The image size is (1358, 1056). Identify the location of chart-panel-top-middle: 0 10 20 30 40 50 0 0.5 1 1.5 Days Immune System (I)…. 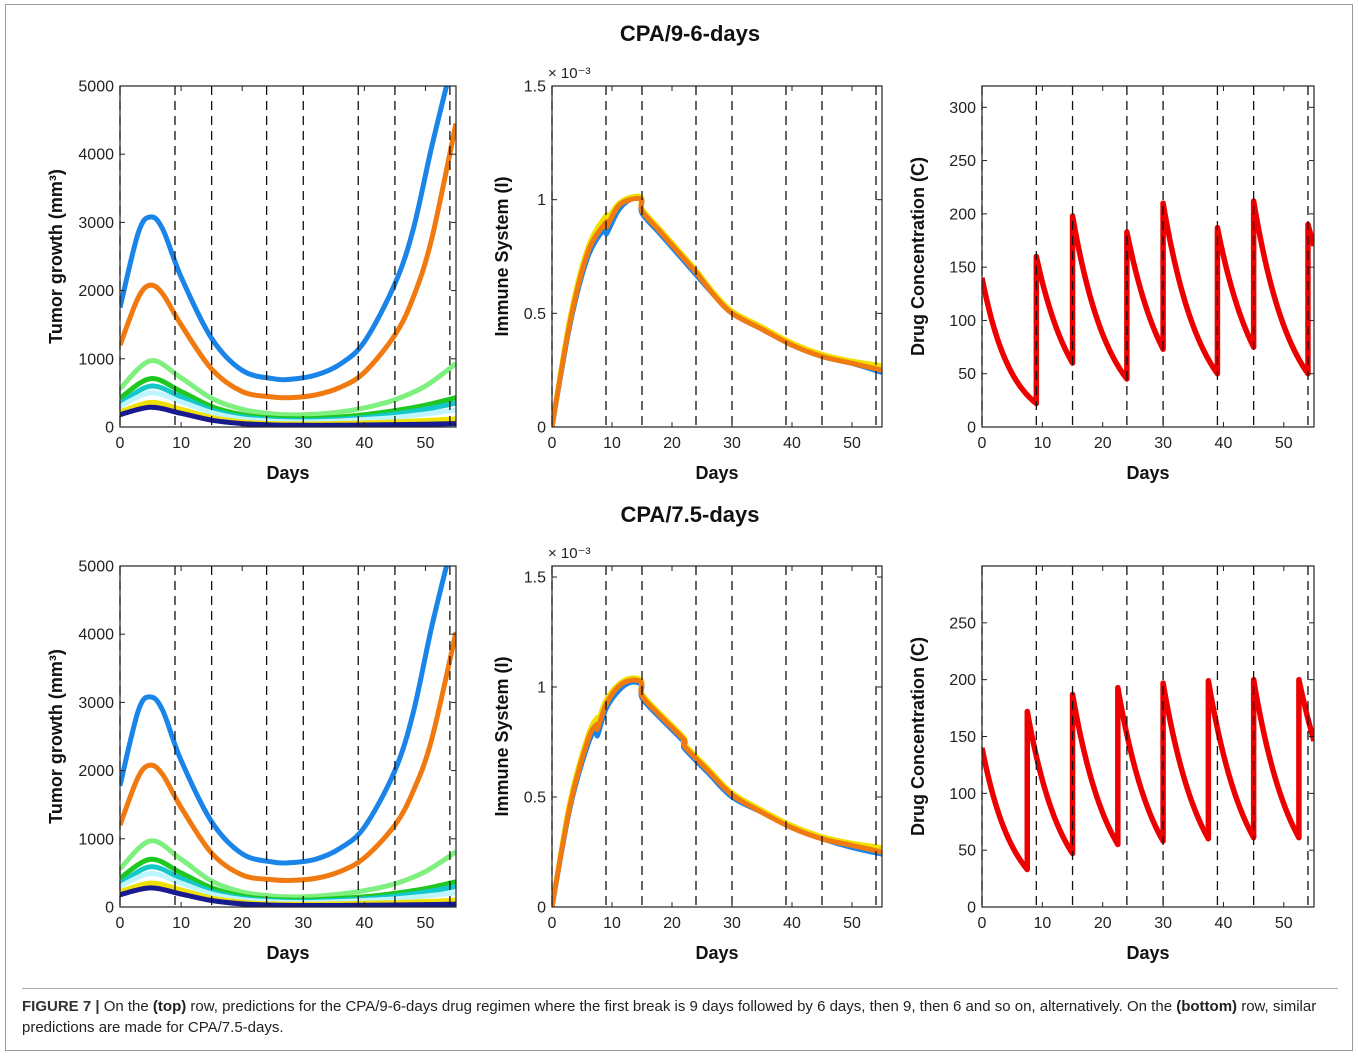
(687, 274).